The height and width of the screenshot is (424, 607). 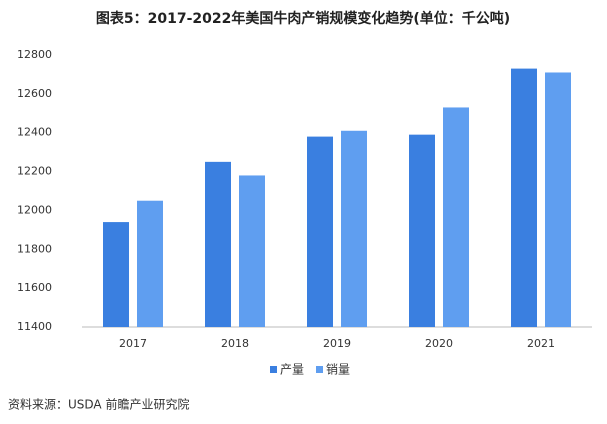 I want to click on y-tick-label: 12600, so click(x=34, y=93).